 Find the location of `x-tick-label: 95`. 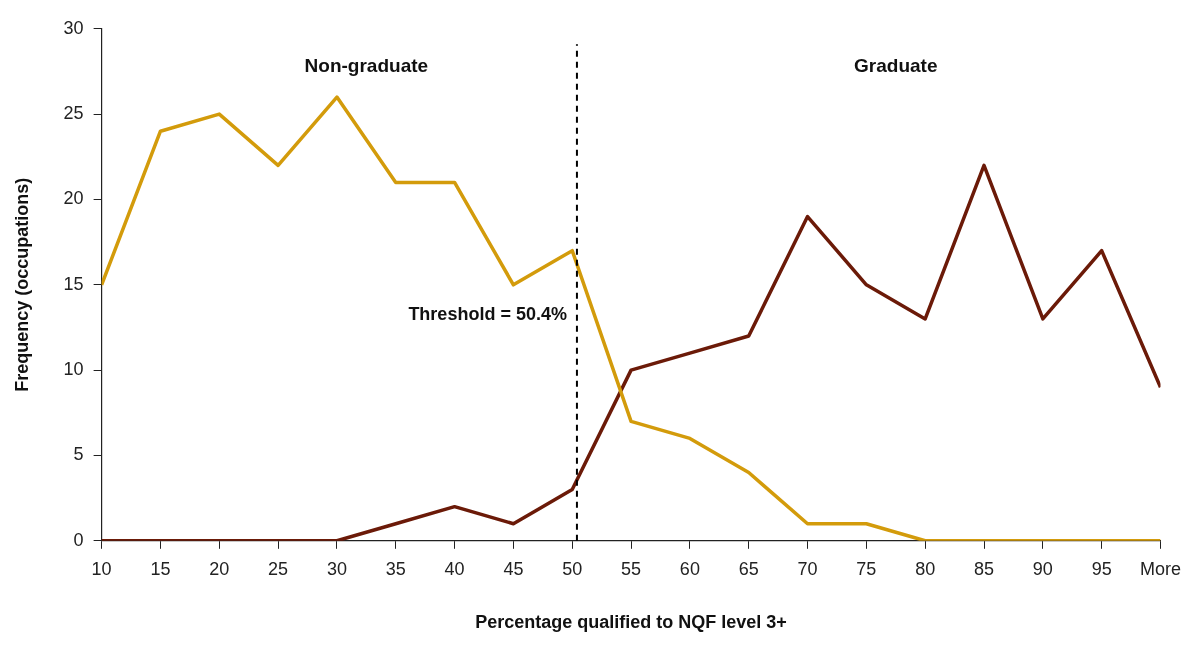

x-tick-label: 95 is located at coordinates (1101, 568).